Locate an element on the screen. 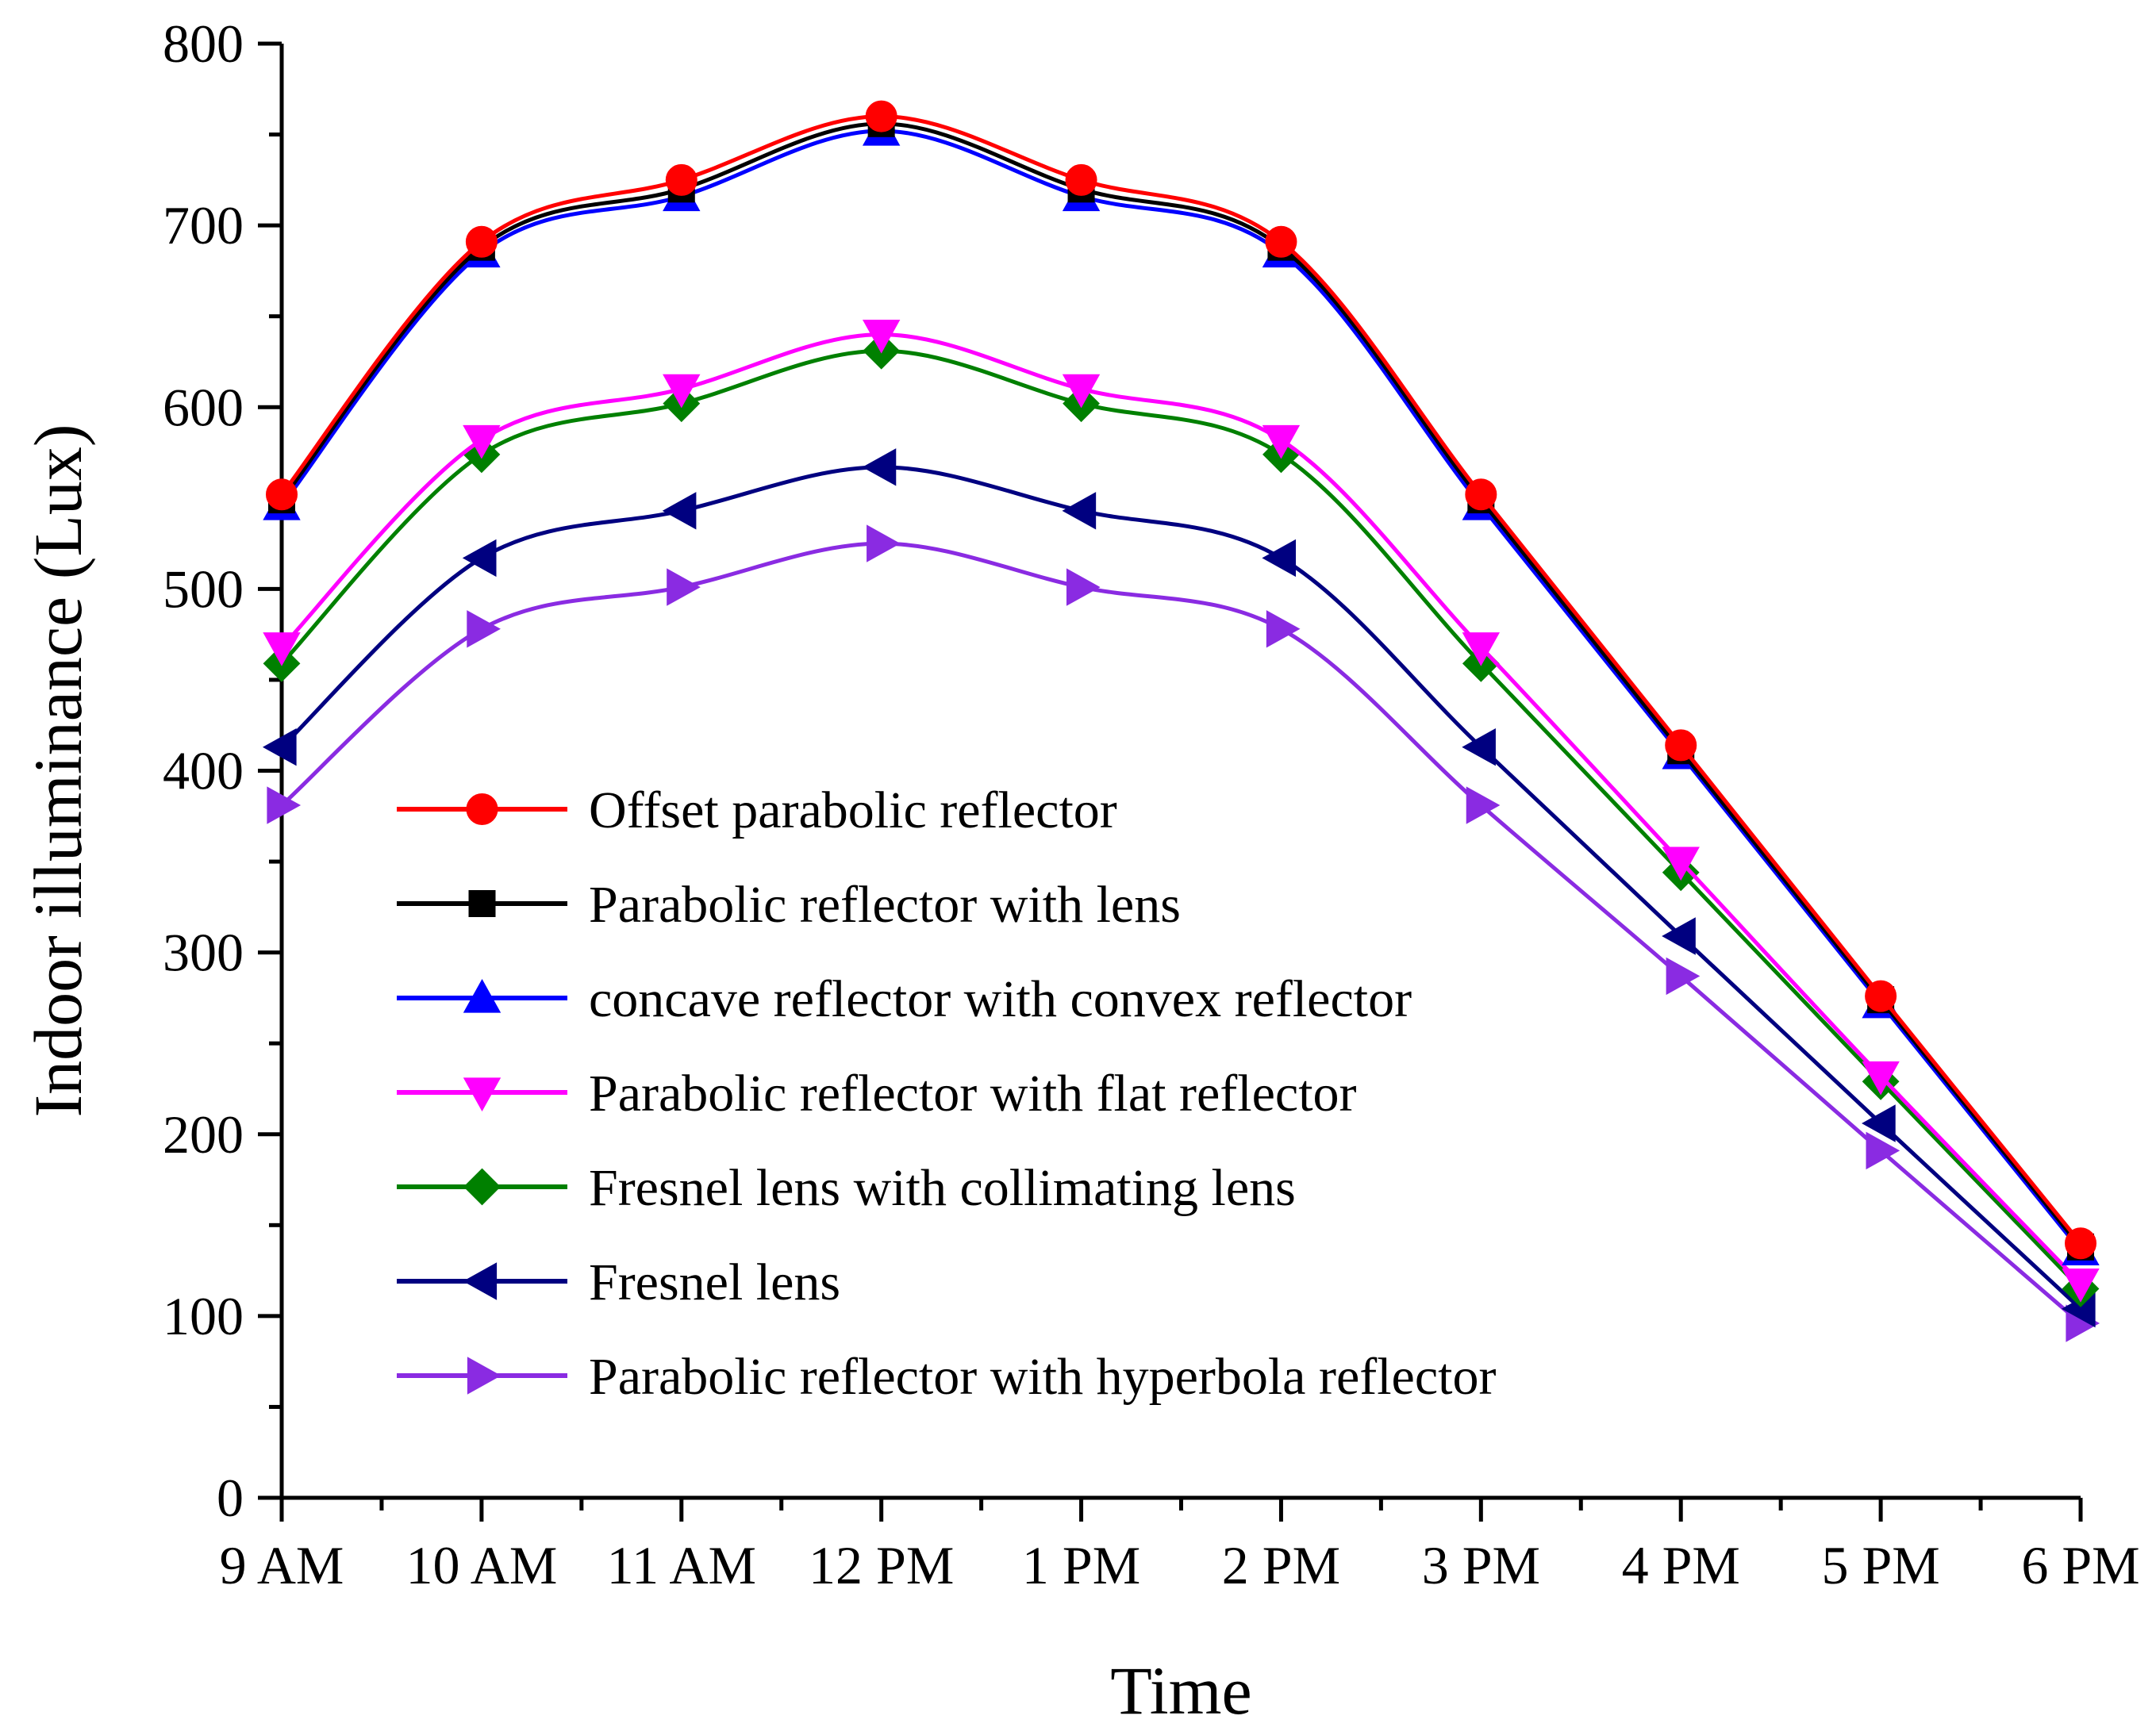 The height and width of the screenshot is (1735, 2156). legend-label: Offset parabolic reflector is located at coordinates (853, 810).